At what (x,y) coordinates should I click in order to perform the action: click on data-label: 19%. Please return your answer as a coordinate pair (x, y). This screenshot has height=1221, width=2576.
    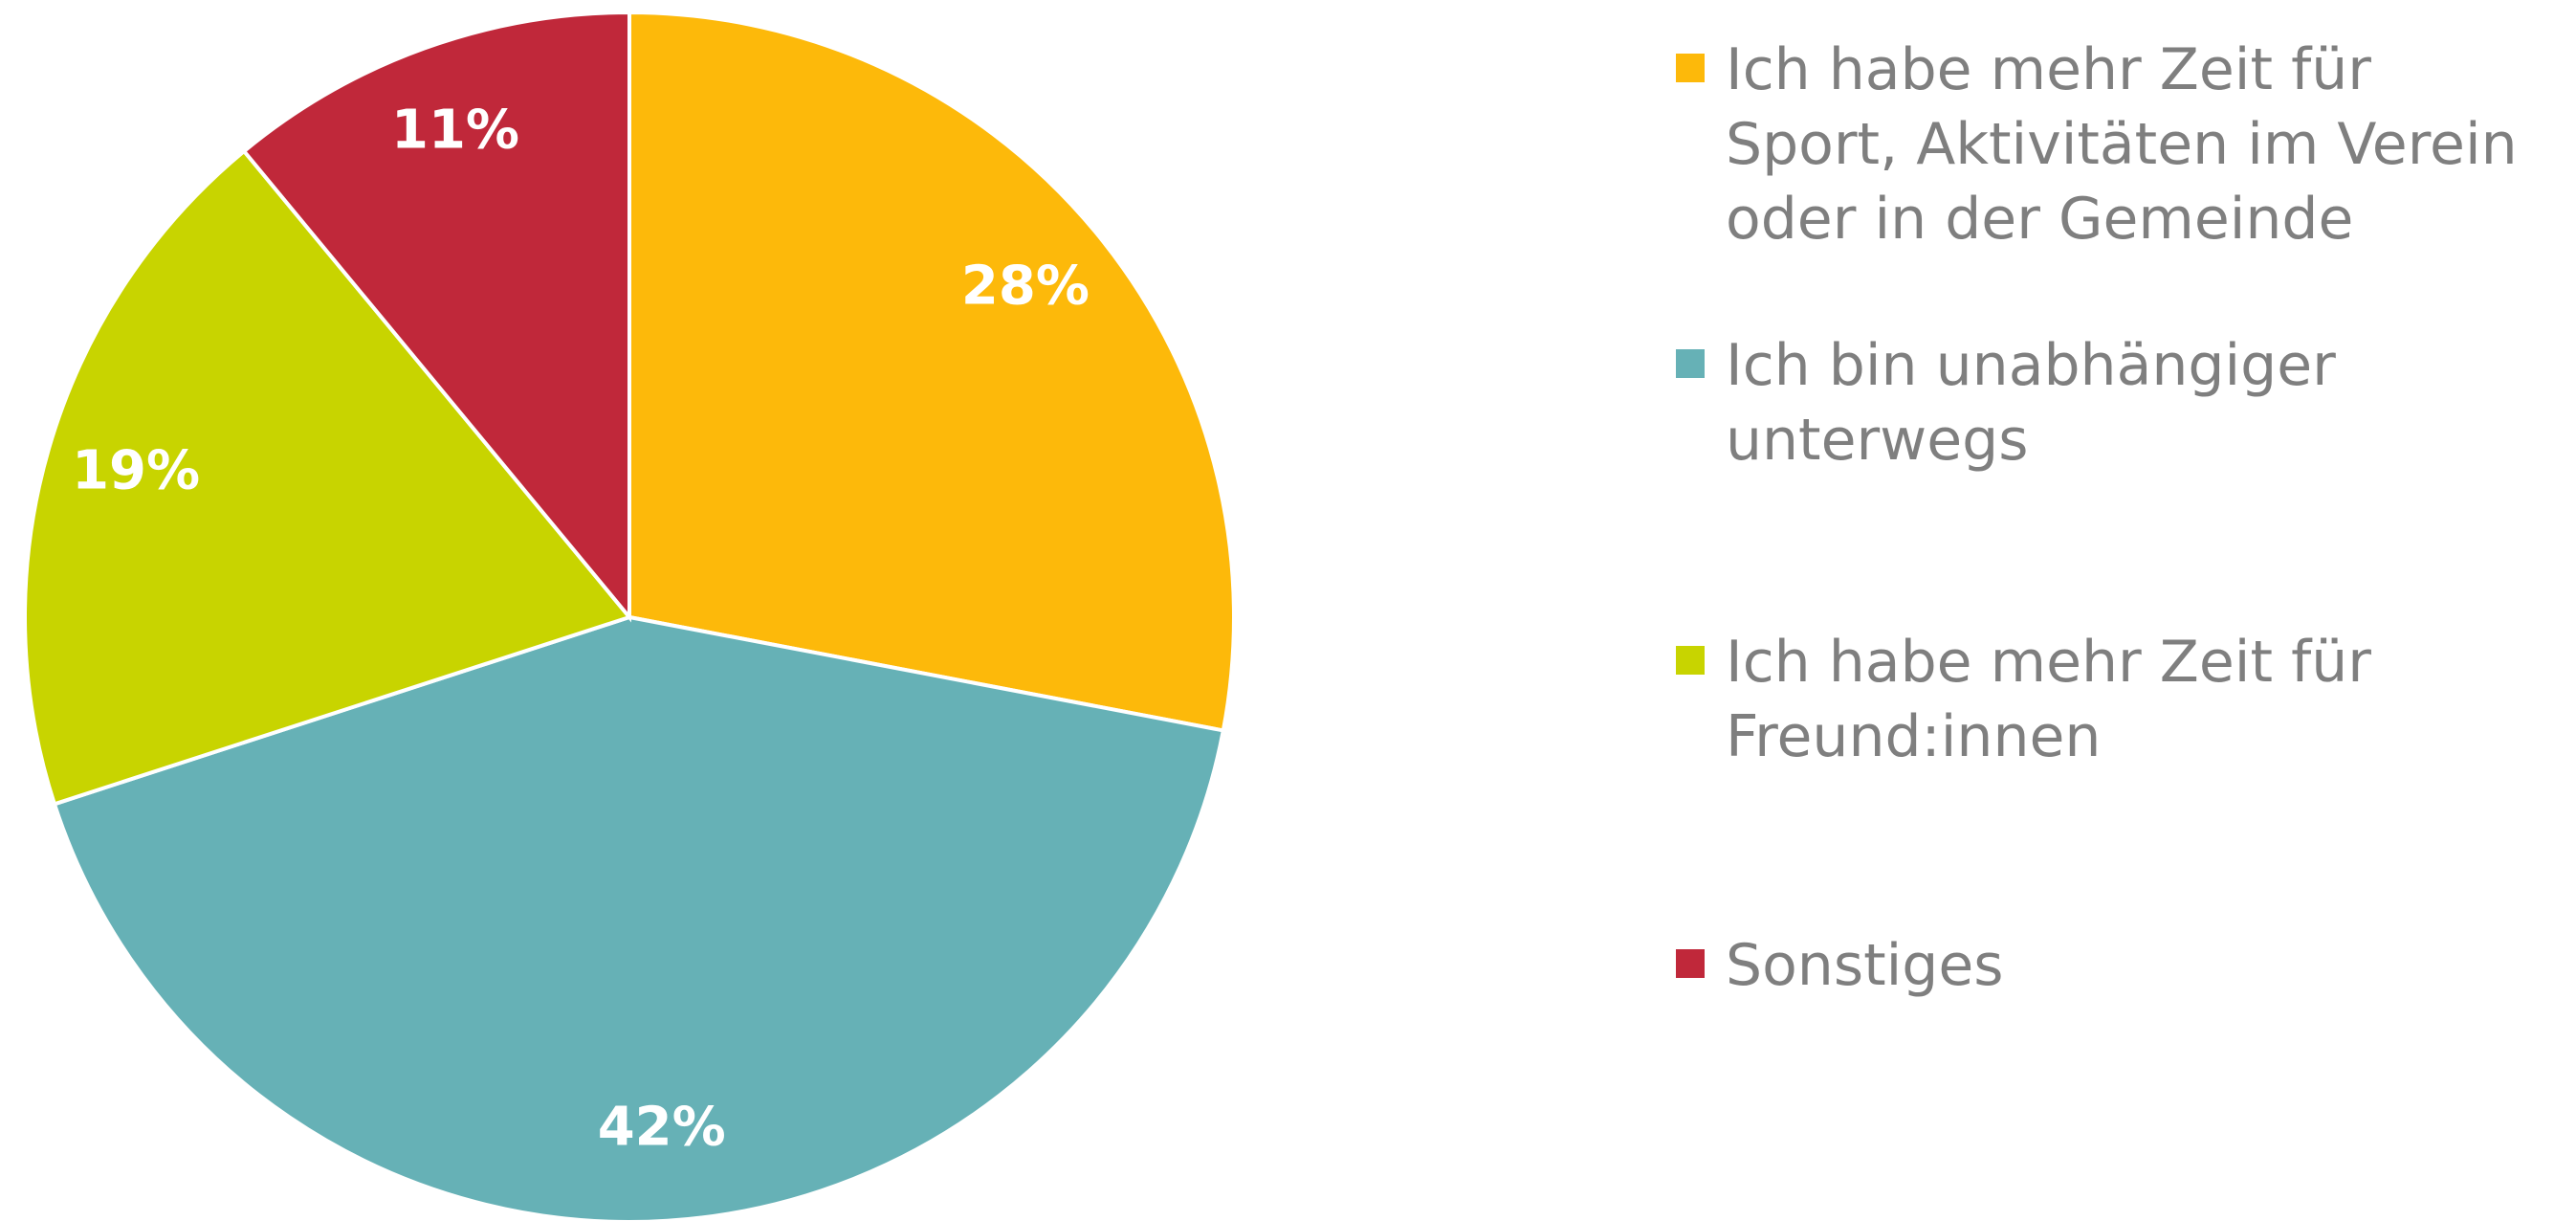
    Looking at the image, I should click on (136, 470).